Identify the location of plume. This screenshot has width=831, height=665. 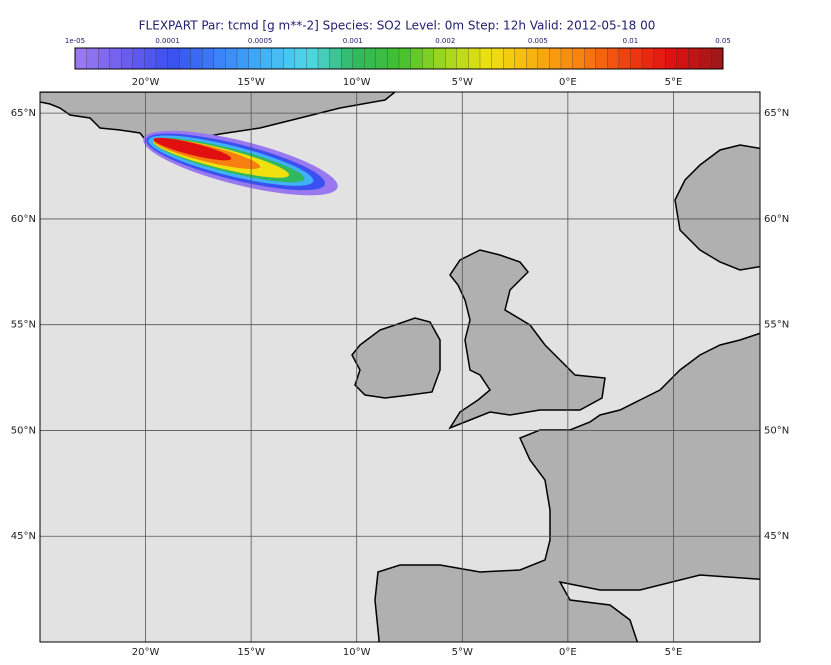
(240, 163).